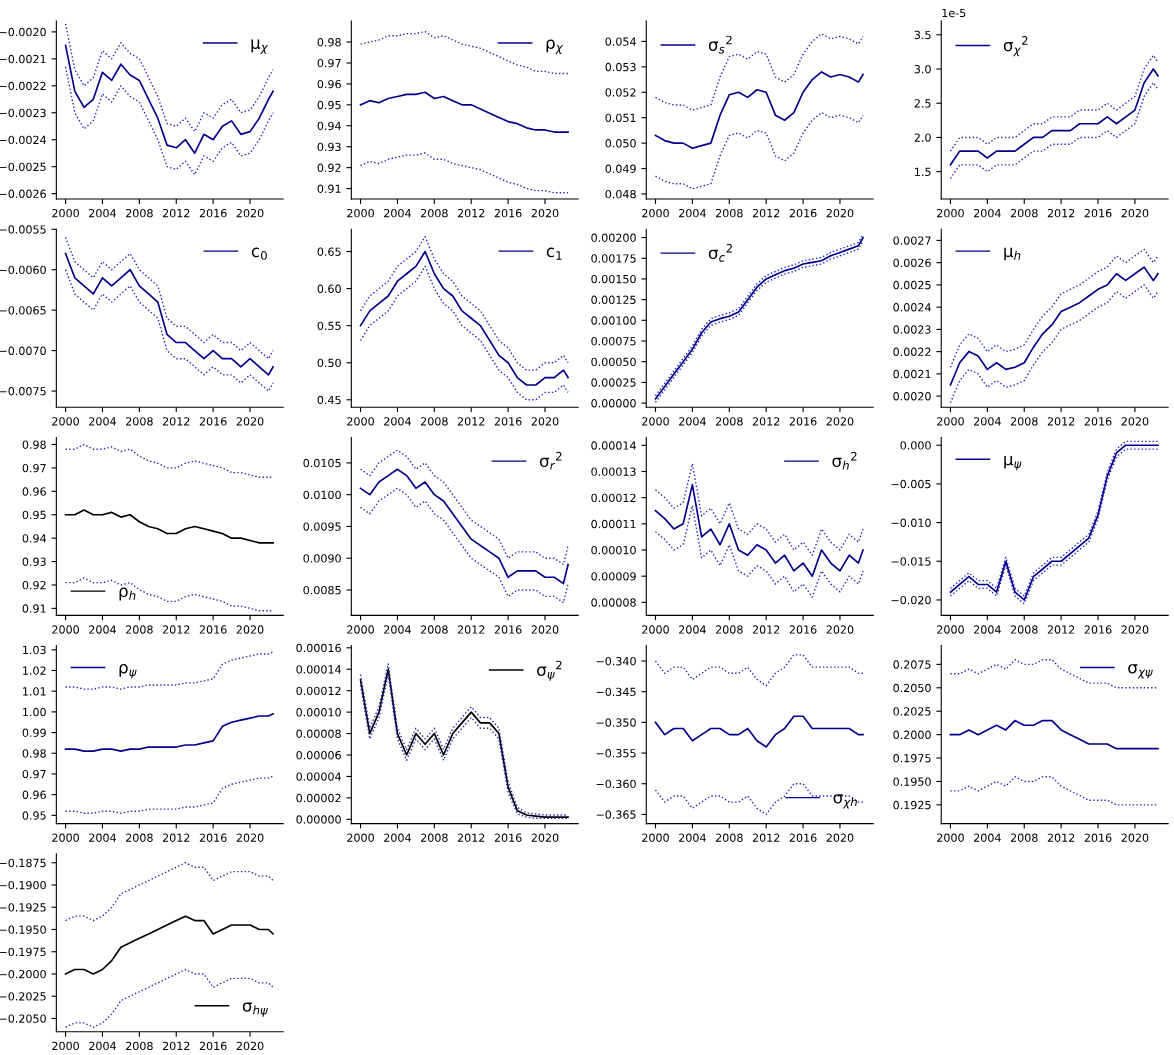  I want to click on y-tick-label: 2.5, so click(922, 103).